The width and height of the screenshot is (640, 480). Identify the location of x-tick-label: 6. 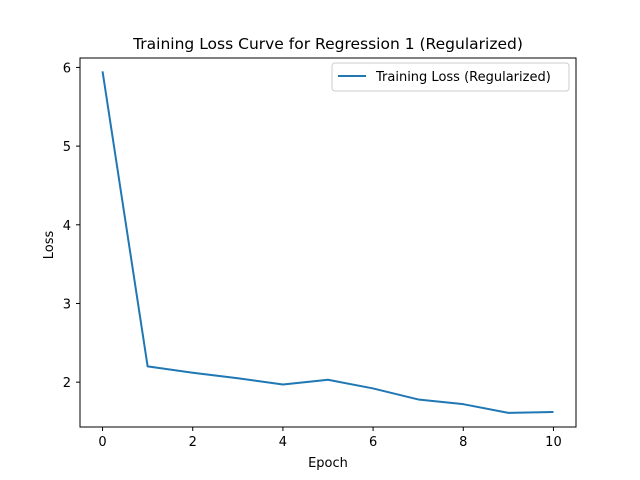
(373, 442).